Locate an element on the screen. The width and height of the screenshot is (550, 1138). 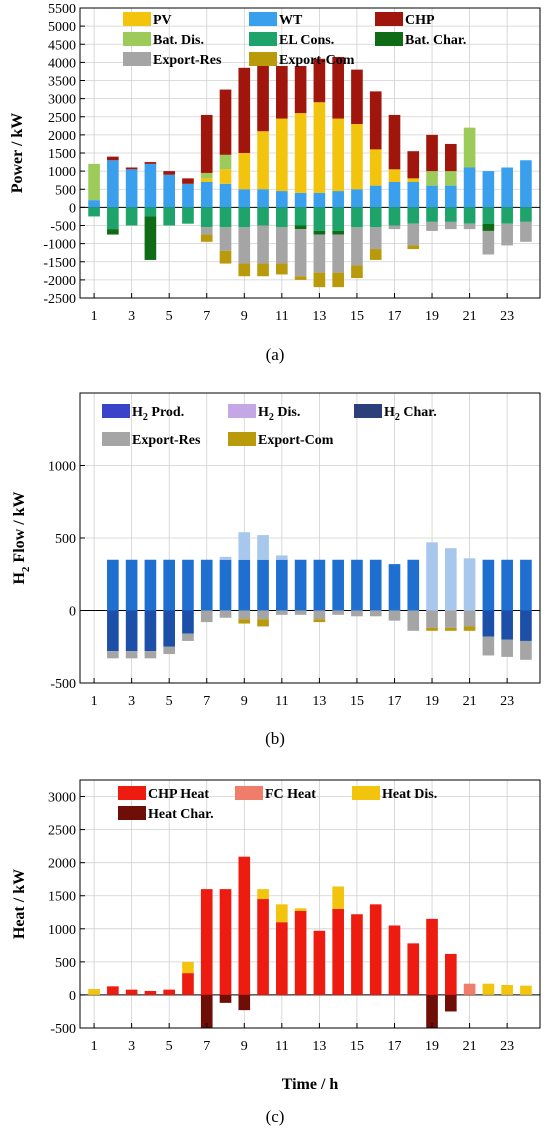
y-tick-label: 2500 is located at coordinates (62, 118).